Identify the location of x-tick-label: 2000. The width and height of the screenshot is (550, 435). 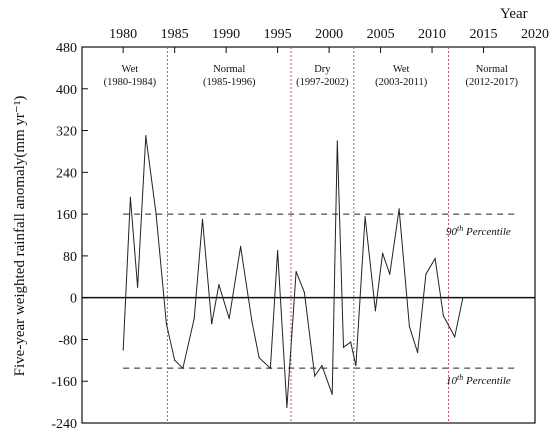
(329, 34).